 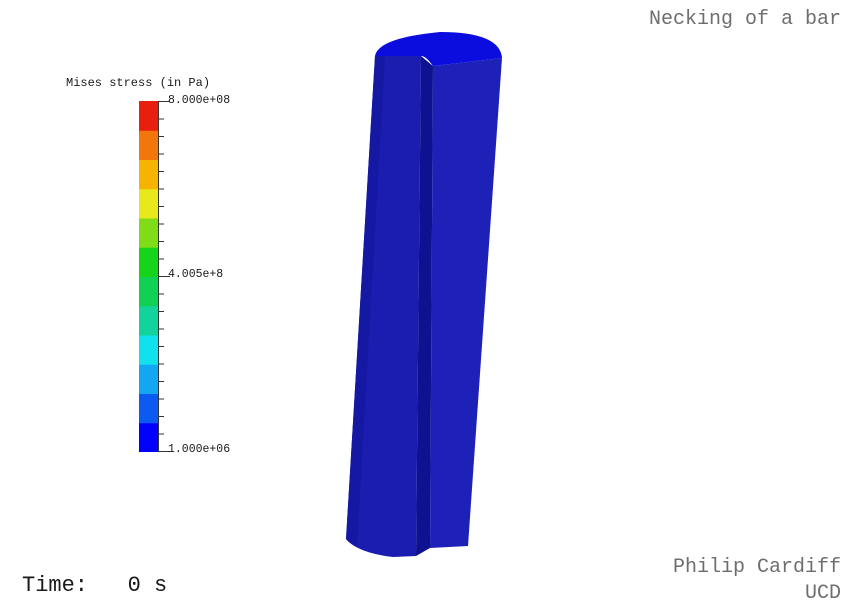 I want to click on organization-credit: UCD, so click(x=822, y=593).